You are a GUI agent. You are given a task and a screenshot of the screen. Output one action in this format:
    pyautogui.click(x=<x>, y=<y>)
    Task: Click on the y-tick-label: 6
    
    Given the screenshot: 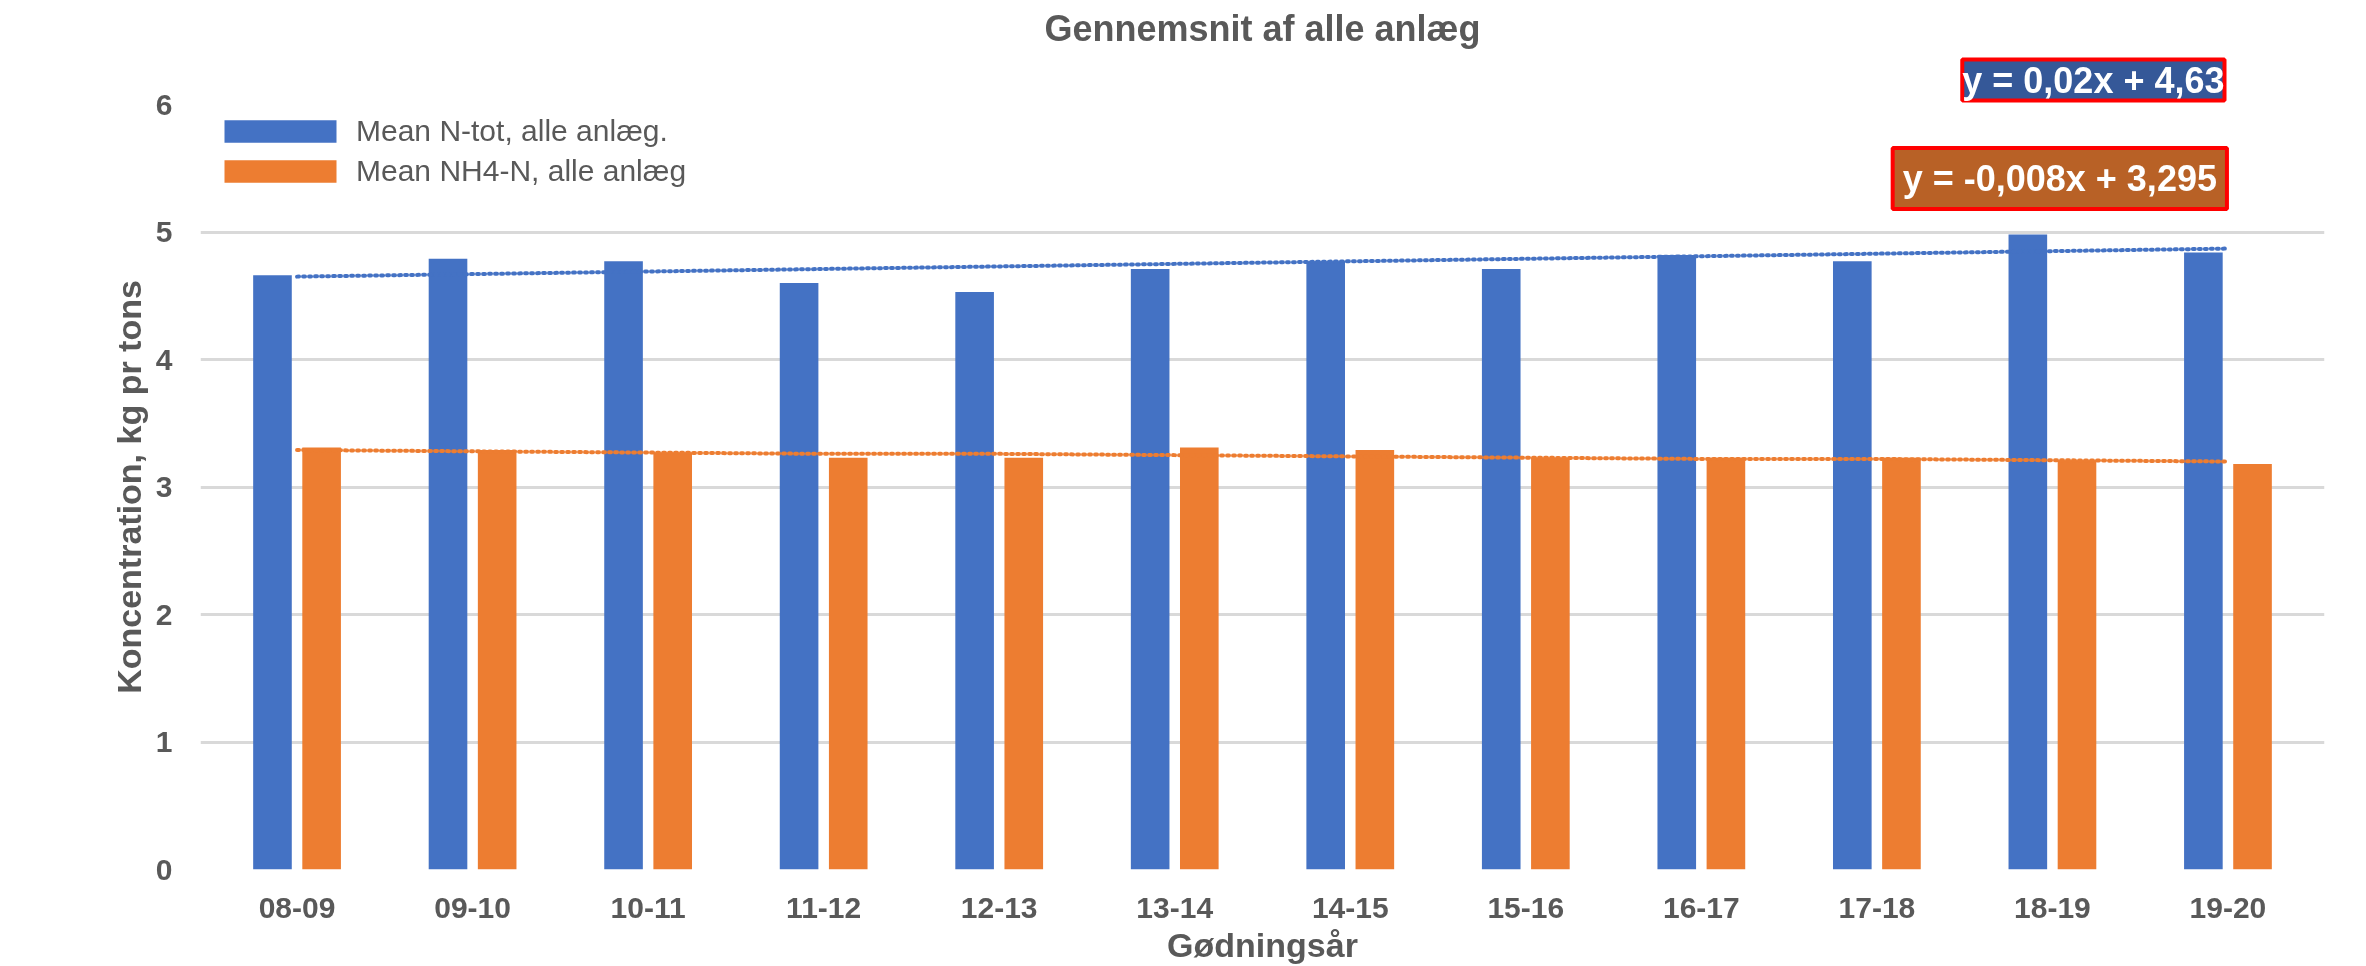 What is the action you would take?
    pyautogui.click(x=164, y=104)
    